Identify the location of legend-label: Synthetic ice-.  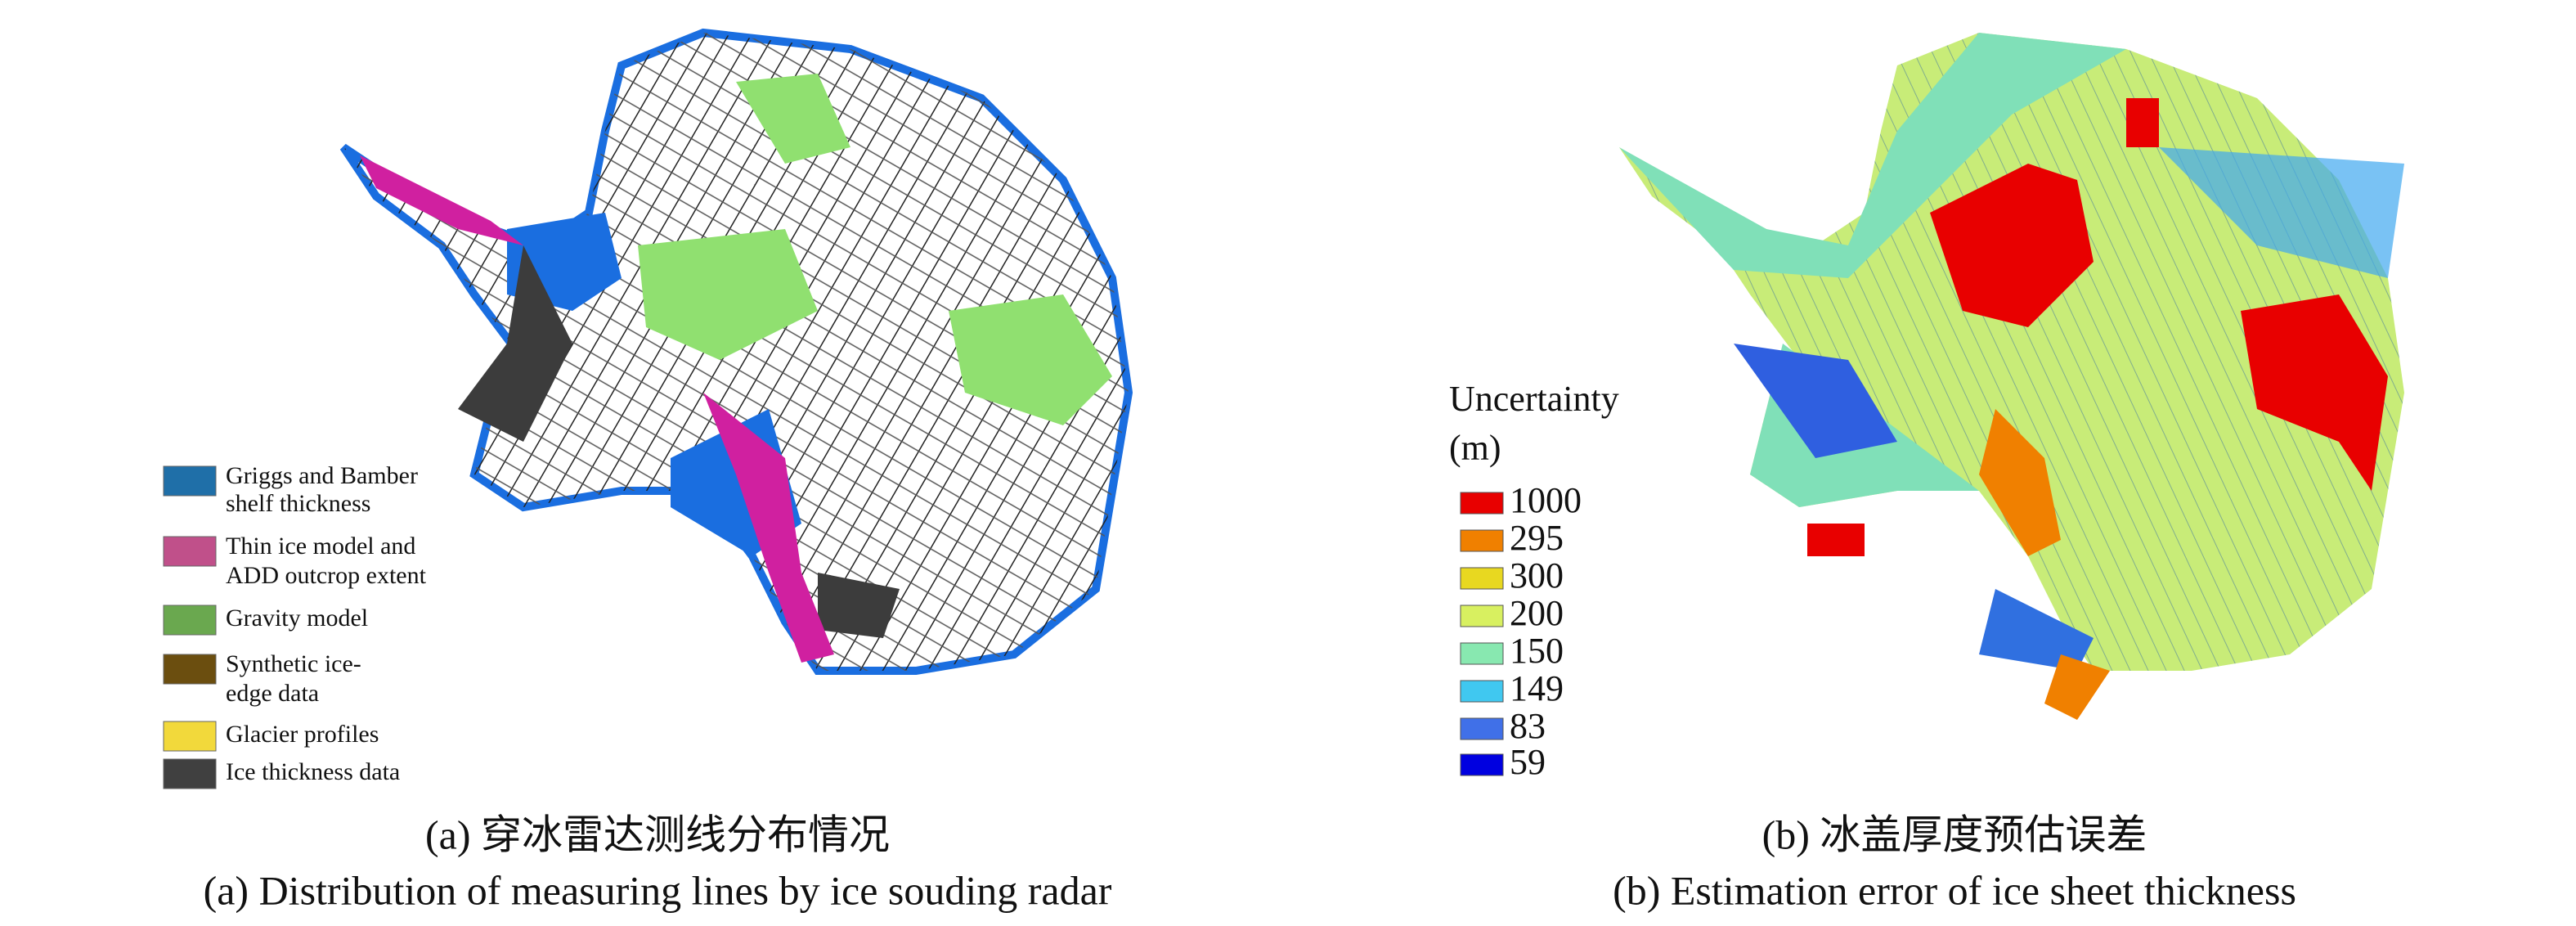
(293, 663).